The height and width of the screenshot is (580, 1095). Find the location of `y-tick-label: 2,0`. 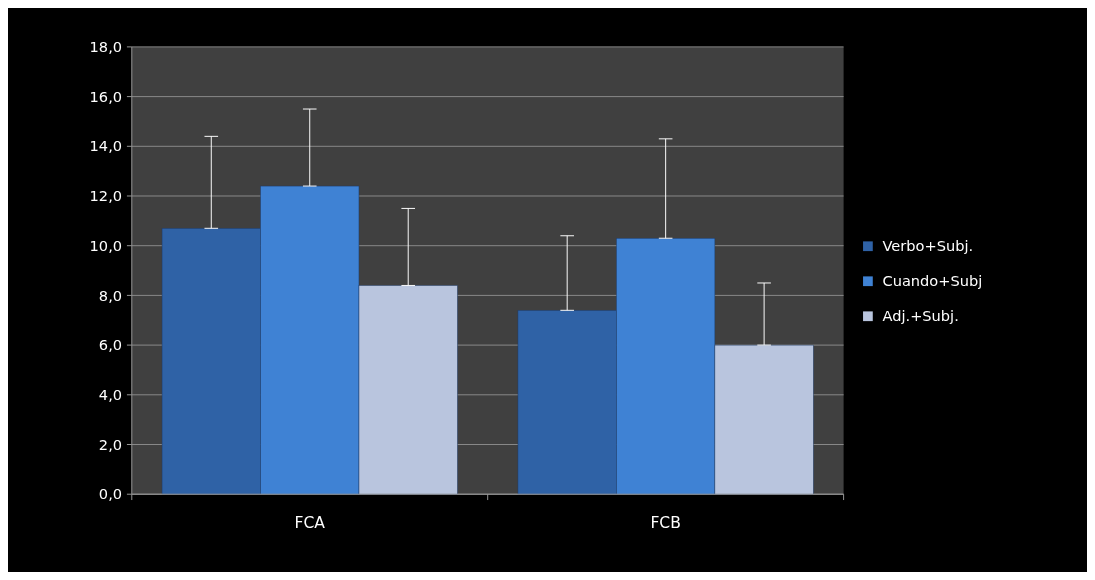

y-tick-label: 2,0 is located at coordinates (110, 444).